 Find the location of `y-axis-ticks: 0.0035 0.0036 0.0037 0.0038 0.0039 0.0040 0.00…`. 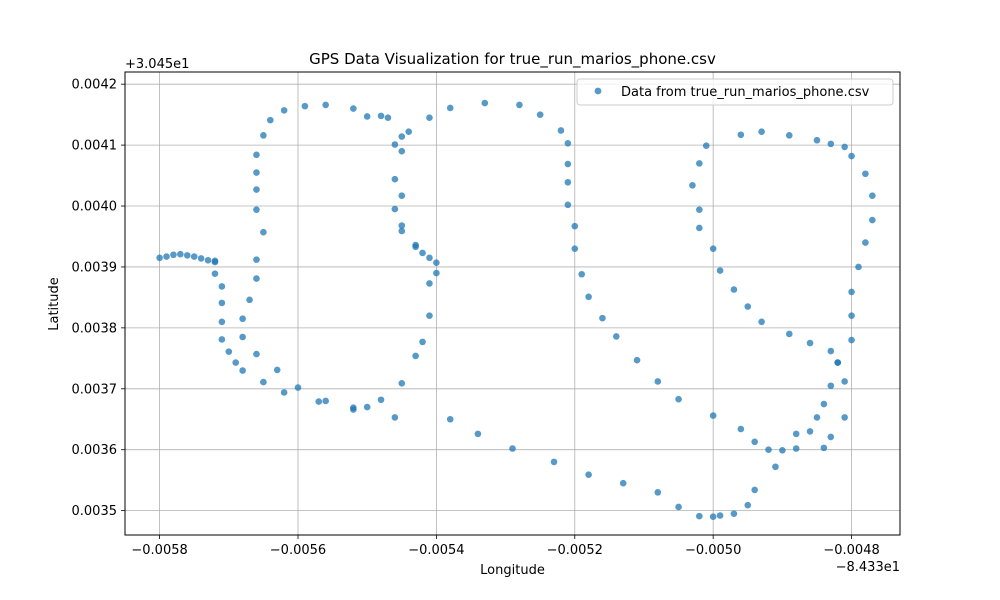

y-axis-ticks: 0.0035 0.0036 0.0037 0.0038 0.0039 0.0040 0.00… is located at coordinates (98, 298).